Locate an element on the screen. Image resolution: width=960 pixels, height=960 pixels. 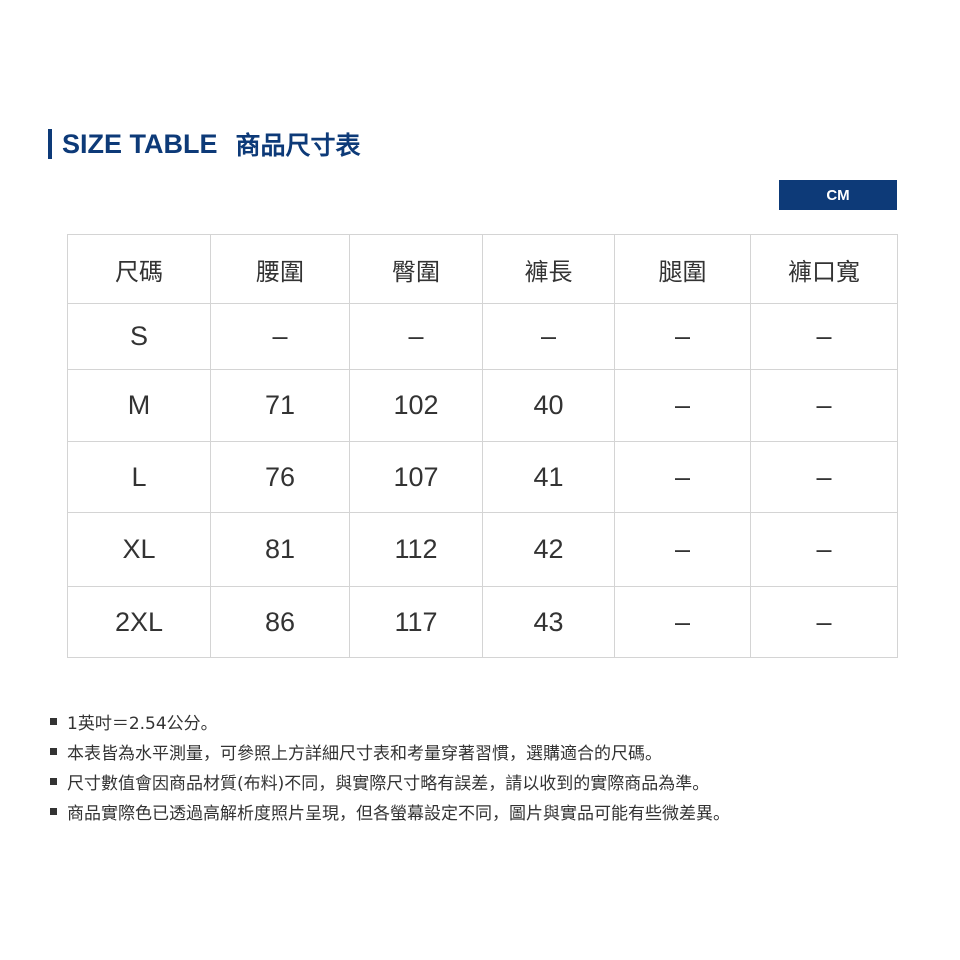
table-cell: XL is located at coordinates (139, 549).